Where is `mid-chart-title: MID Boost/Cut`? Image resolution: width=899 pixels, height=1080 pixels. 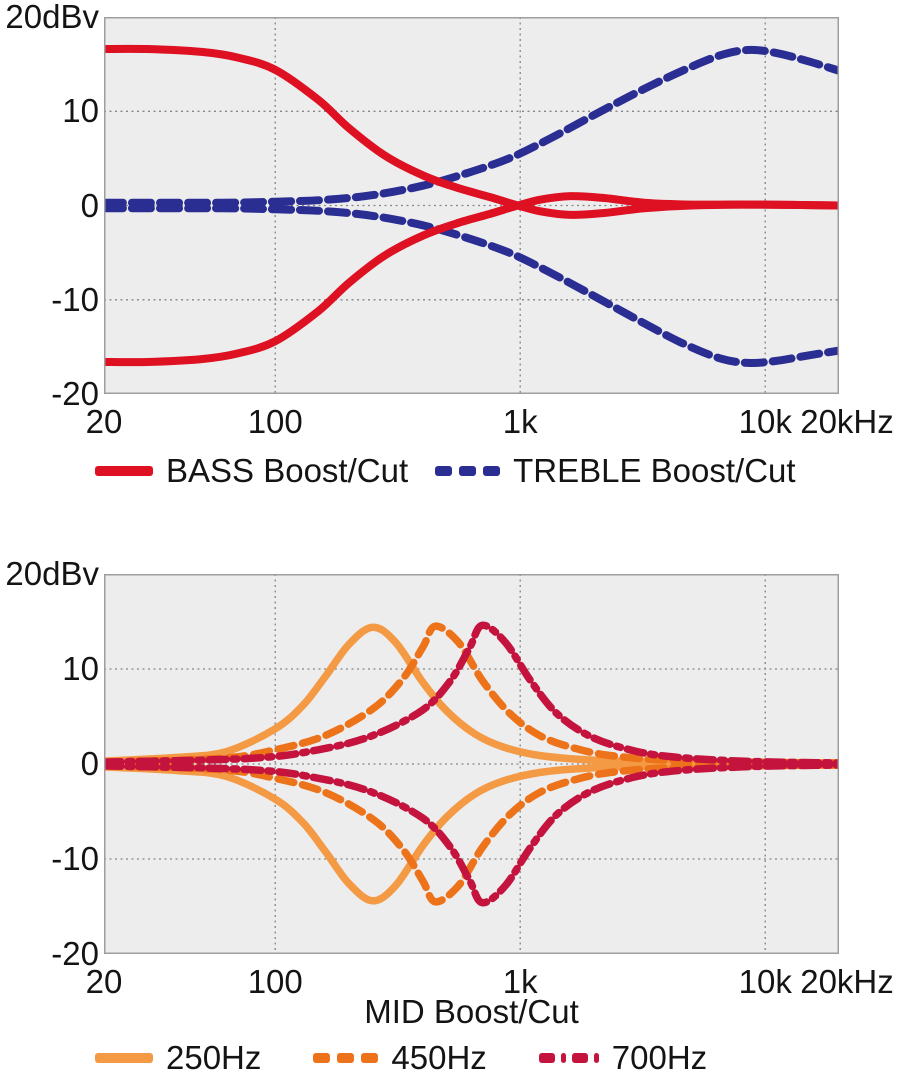 mid-chart-title: MID Boost/Cut is located at coordinates (471, 1011).